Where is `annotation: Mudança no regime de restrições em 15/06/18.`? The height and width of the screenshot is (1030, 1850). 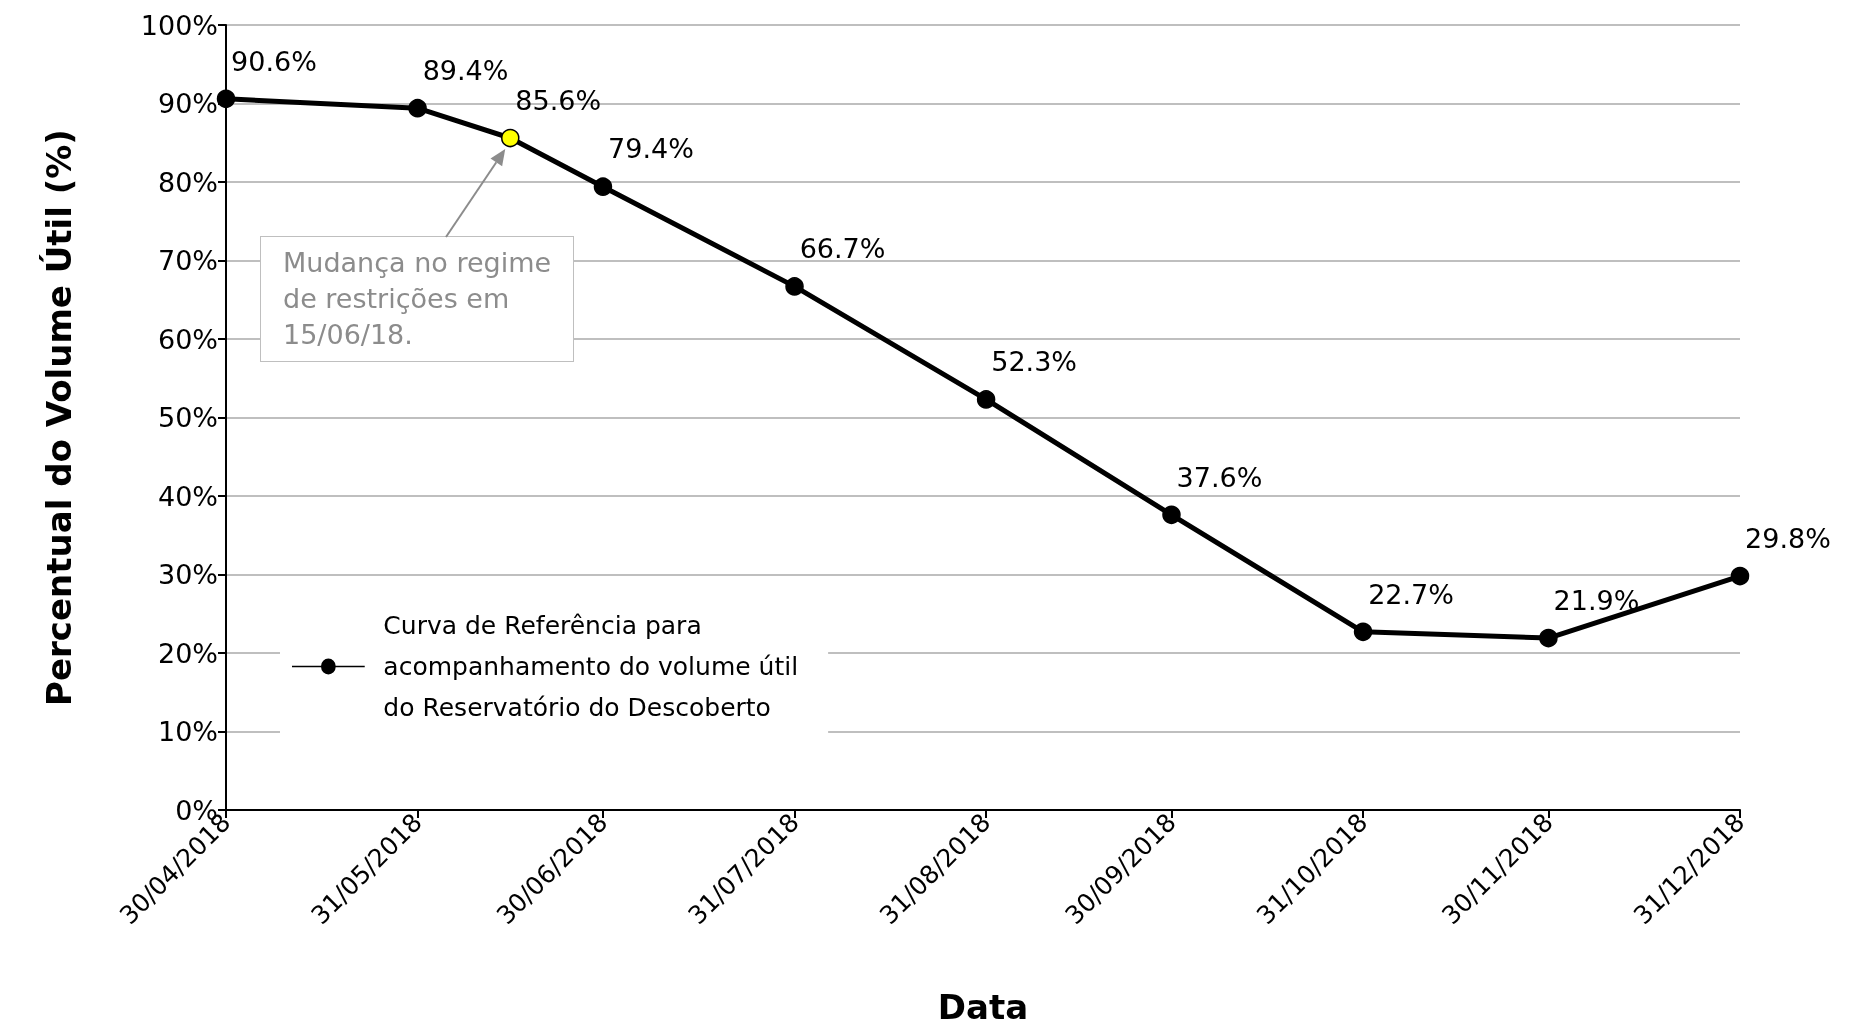 annotation: Mudança no regime de restrições em 15/06/18. is located at coordinates (417, 298).